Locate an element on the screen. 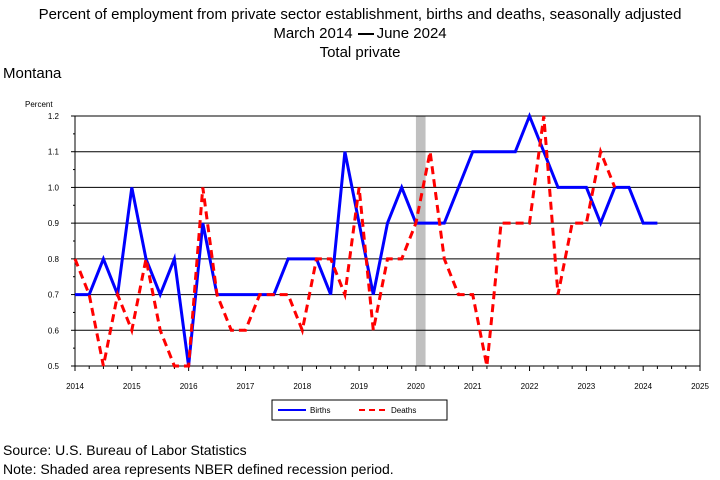 The height and width of the screenshot is (480, 720). x-tick-label: 2020 is located at coordinates (416, 386).